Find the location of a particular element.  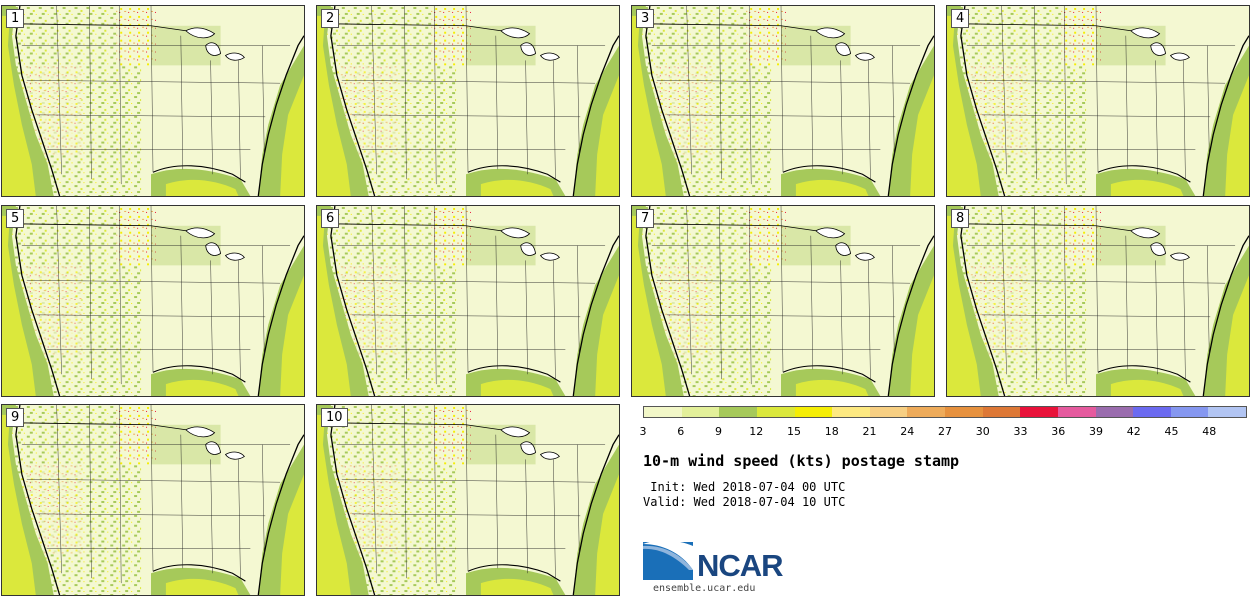

panel-number-label: 10 is located at coordinates (334, 417).